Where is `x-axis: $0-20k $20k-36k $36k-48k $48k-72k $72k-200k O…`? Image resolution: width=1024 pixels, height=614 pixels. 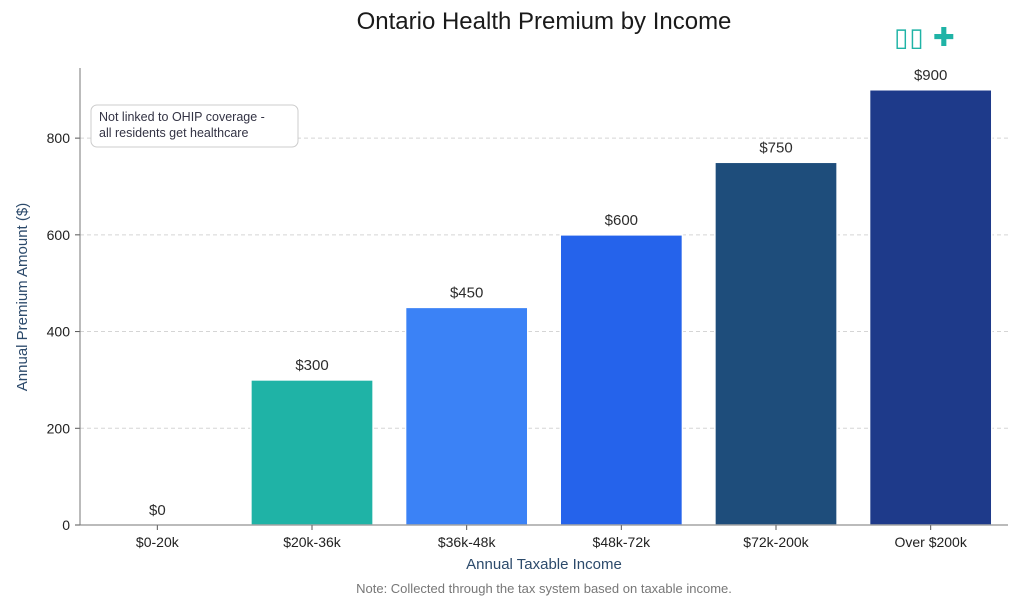
x-axis: $0-20k $20k-36k $36k-48k $48k-72k $72k-200k O… is located at coordinates (544, 537).